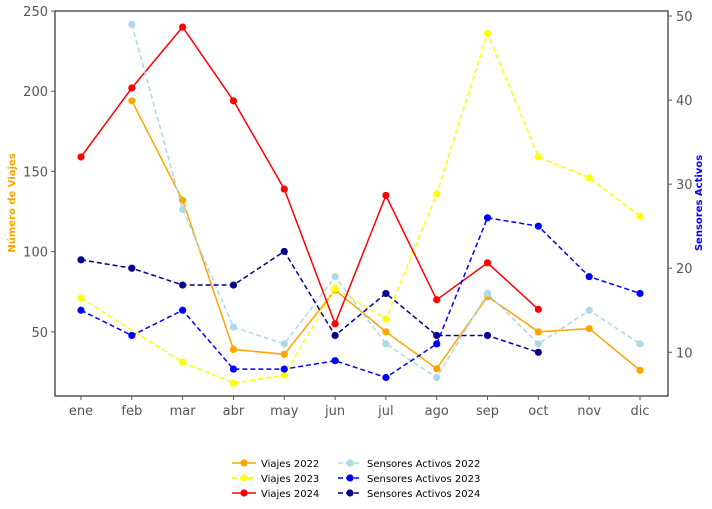 The height and width of the screenshot is (509, 712). I want to click on right-tick-label: 20, so click(684, 269).